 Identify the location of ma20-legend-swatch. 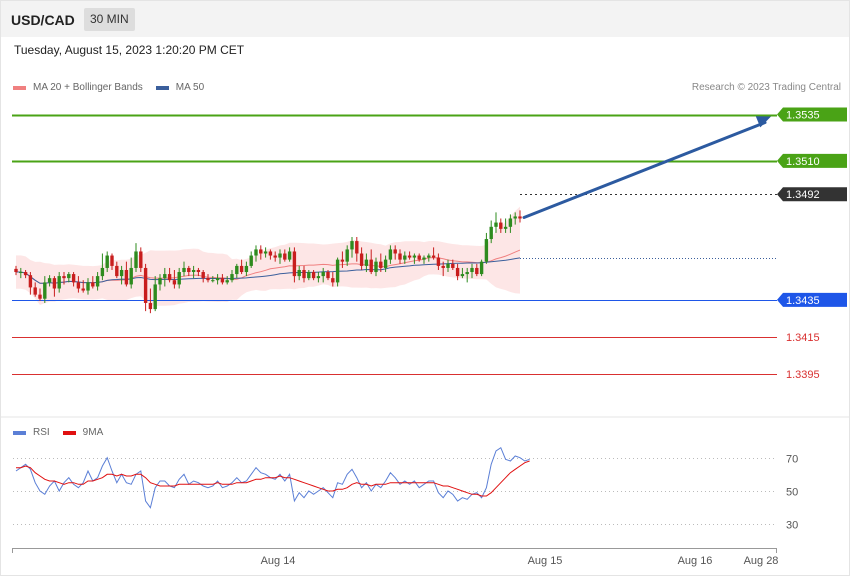
(19, 87).